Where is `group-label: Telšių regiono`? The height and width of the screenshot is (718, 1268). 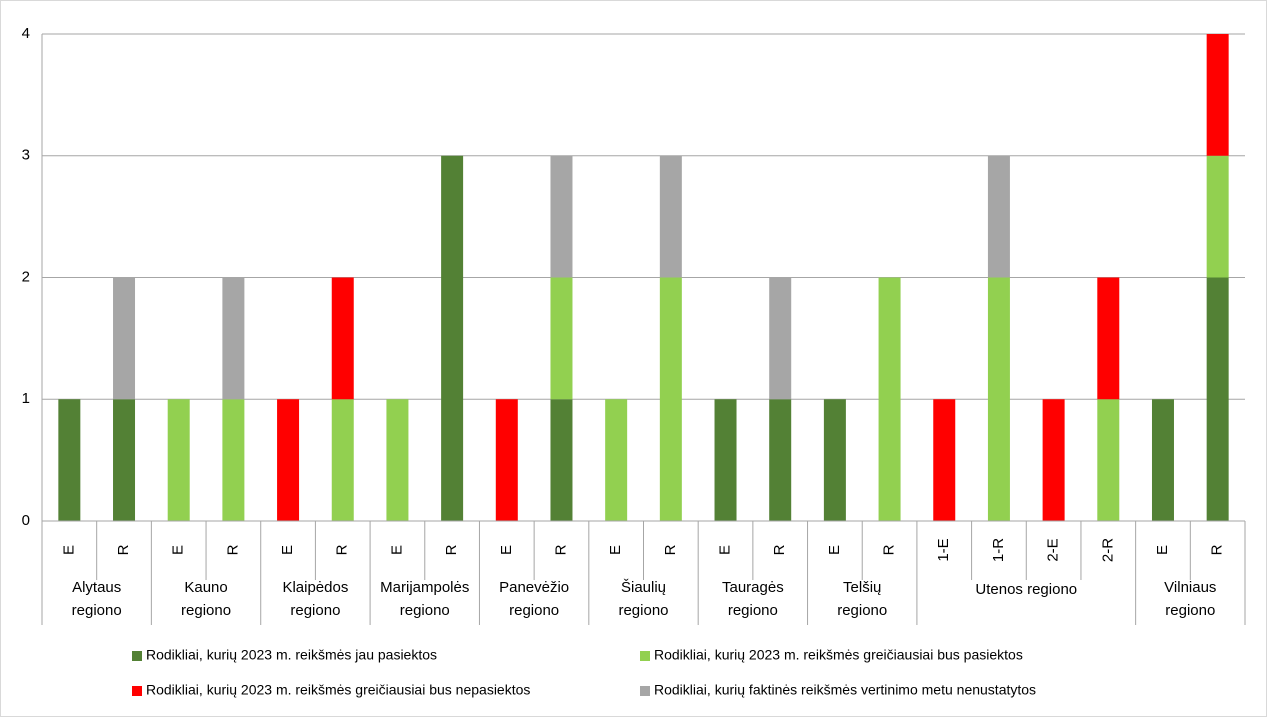 group-label: Telšių regiono is located at coordinates (862, 599).